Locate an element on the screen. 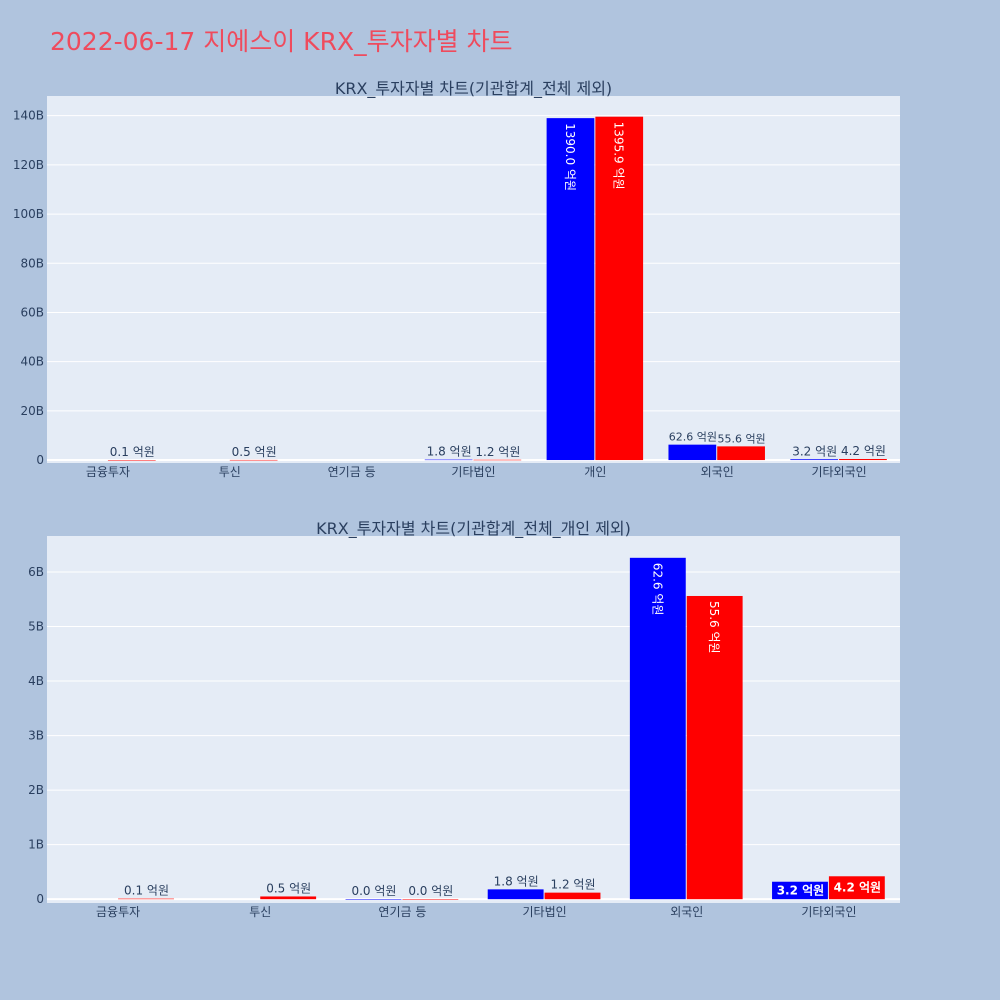 The height and width of the screenshot is (1000, 1000). y-tick-label: 2B is located at coordinates (36, 790).